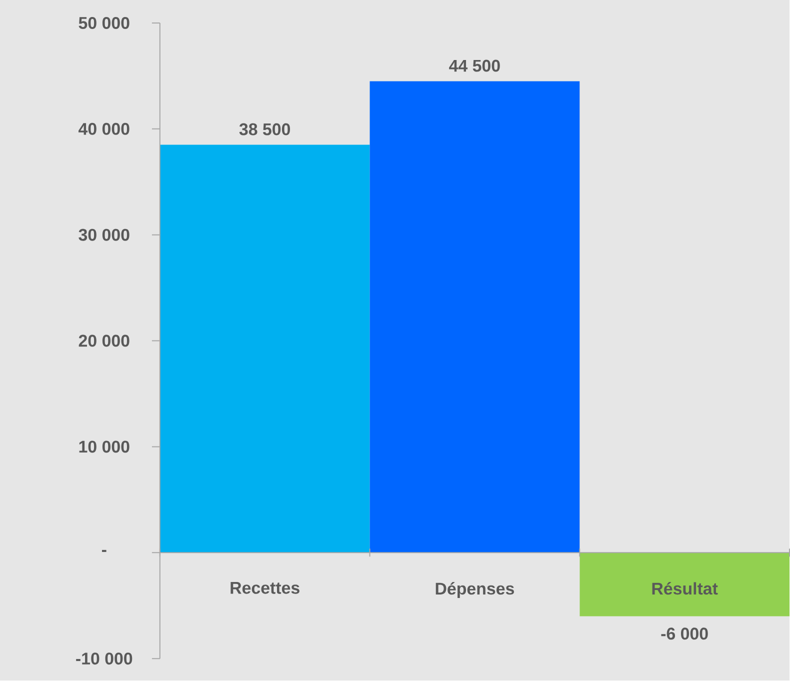 Image resolution: width=790 pixels, height=681 pixels. Describe the element at coordinates (474, 66) in the screenshot. I see `data-label: 44 500` at that location.